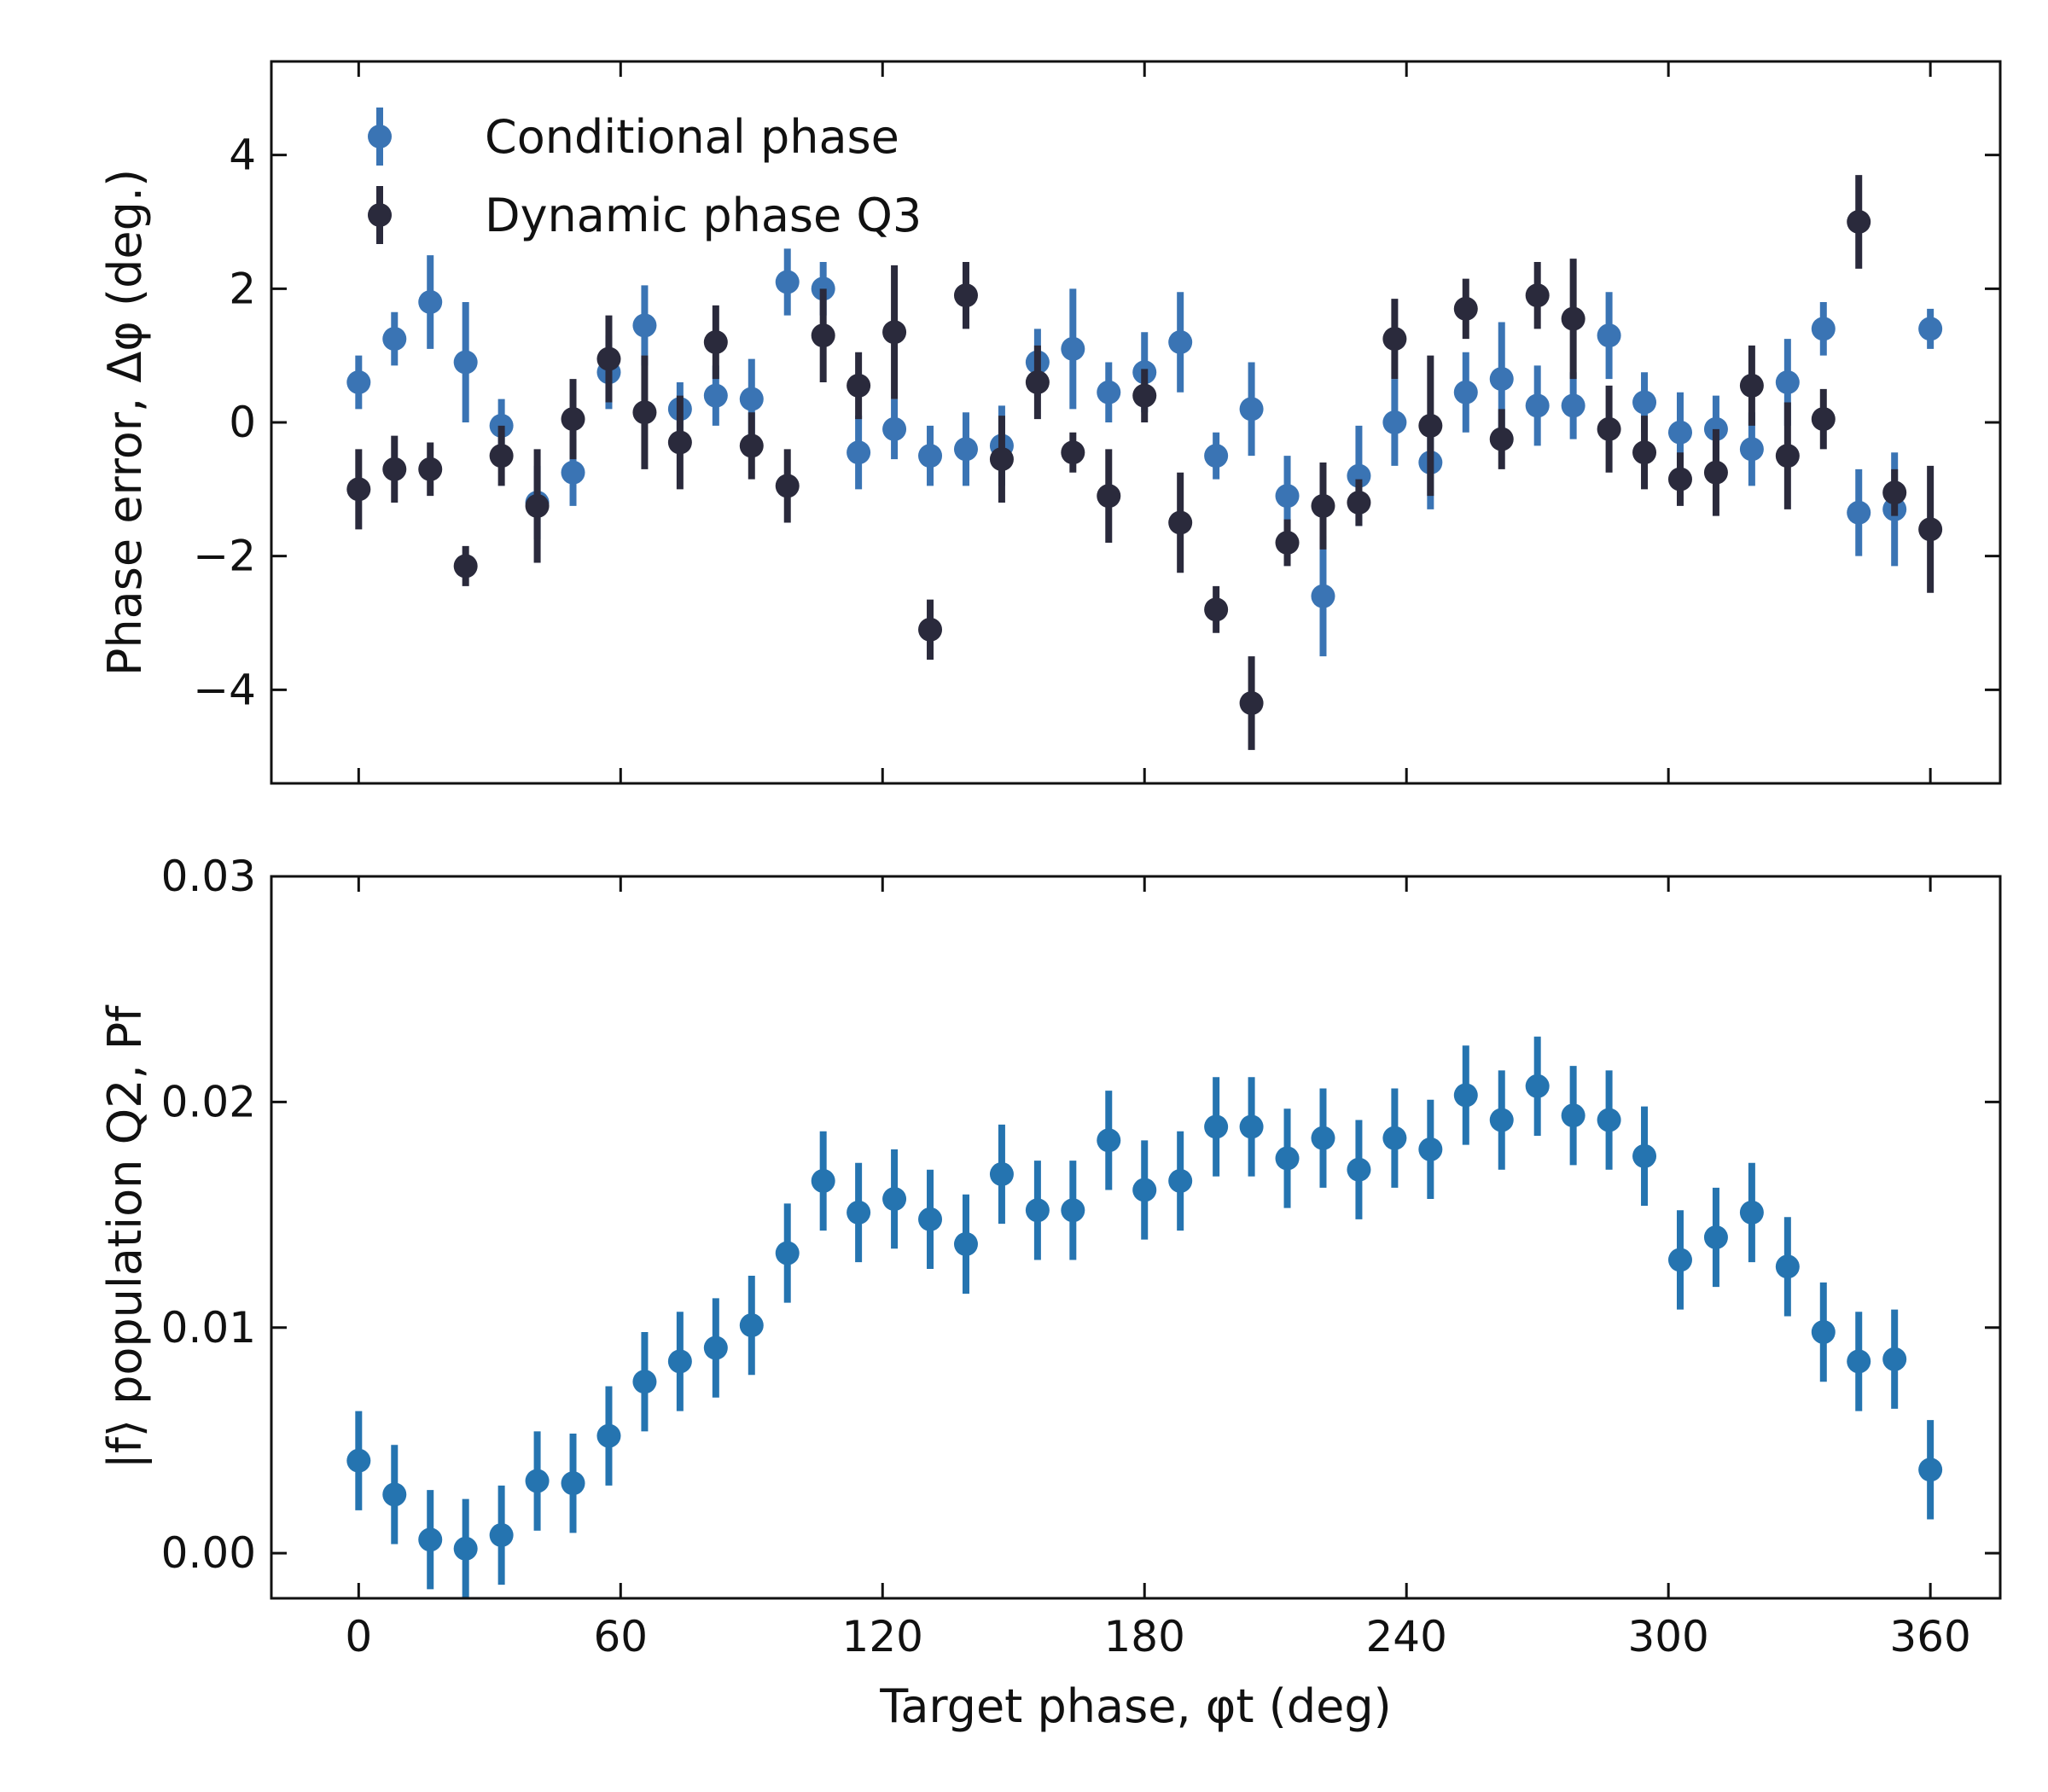 This screenshot has width=2048, height=1792. Describe the element at coordinates (208, 1553) in the screenshot. I see `y-tick-label: 0.00` at that location.